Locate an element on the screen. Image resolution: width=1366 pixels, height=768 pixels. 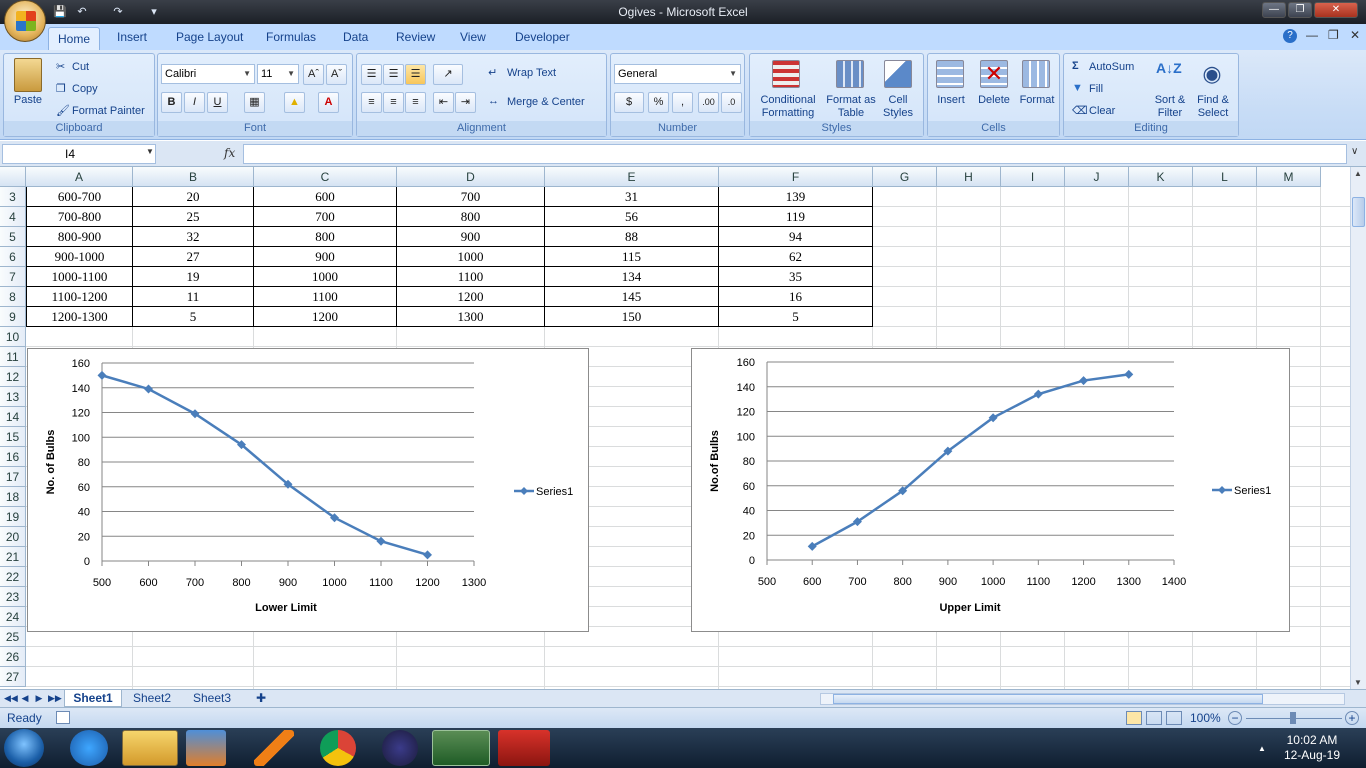
first-sheet-icon: ◀◀ is located at coordinates (11, 698).